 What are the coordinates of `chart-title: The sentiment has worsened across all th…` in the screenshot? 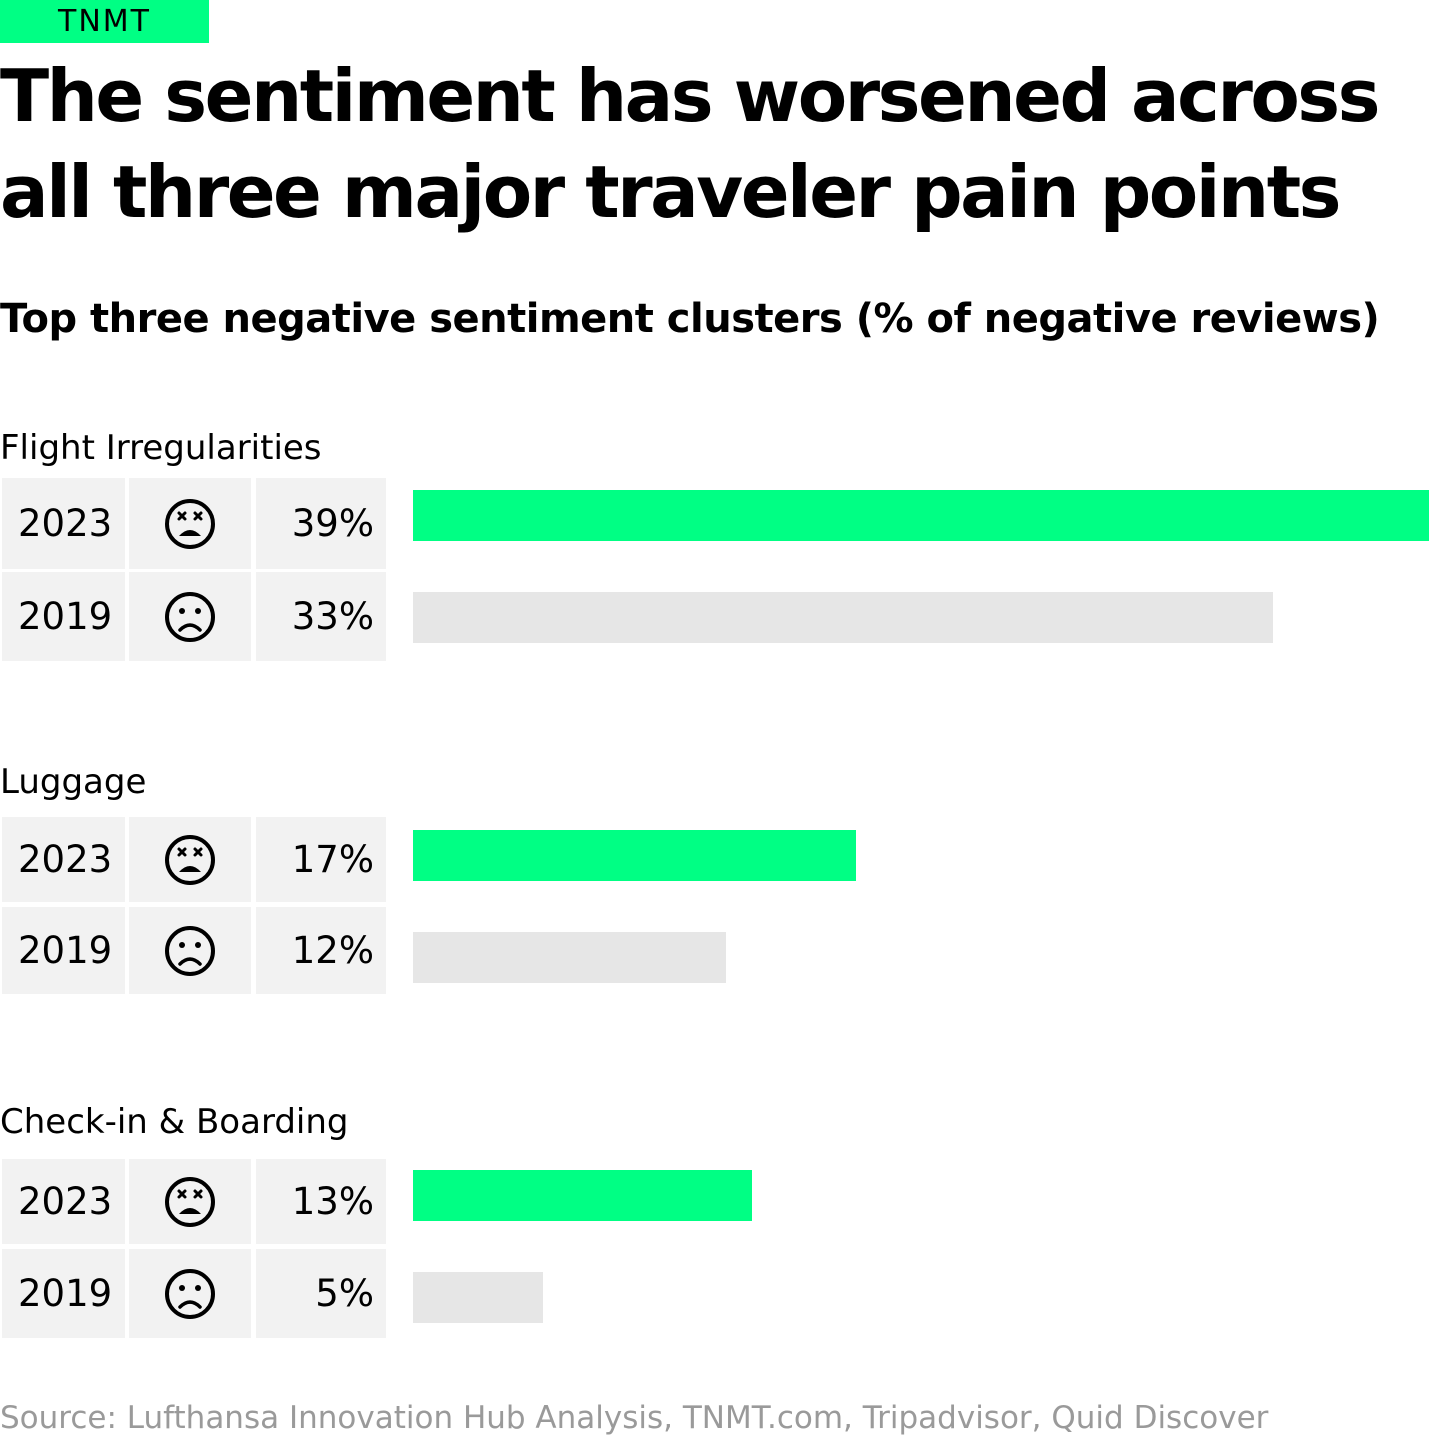 It's located at (690, 144).